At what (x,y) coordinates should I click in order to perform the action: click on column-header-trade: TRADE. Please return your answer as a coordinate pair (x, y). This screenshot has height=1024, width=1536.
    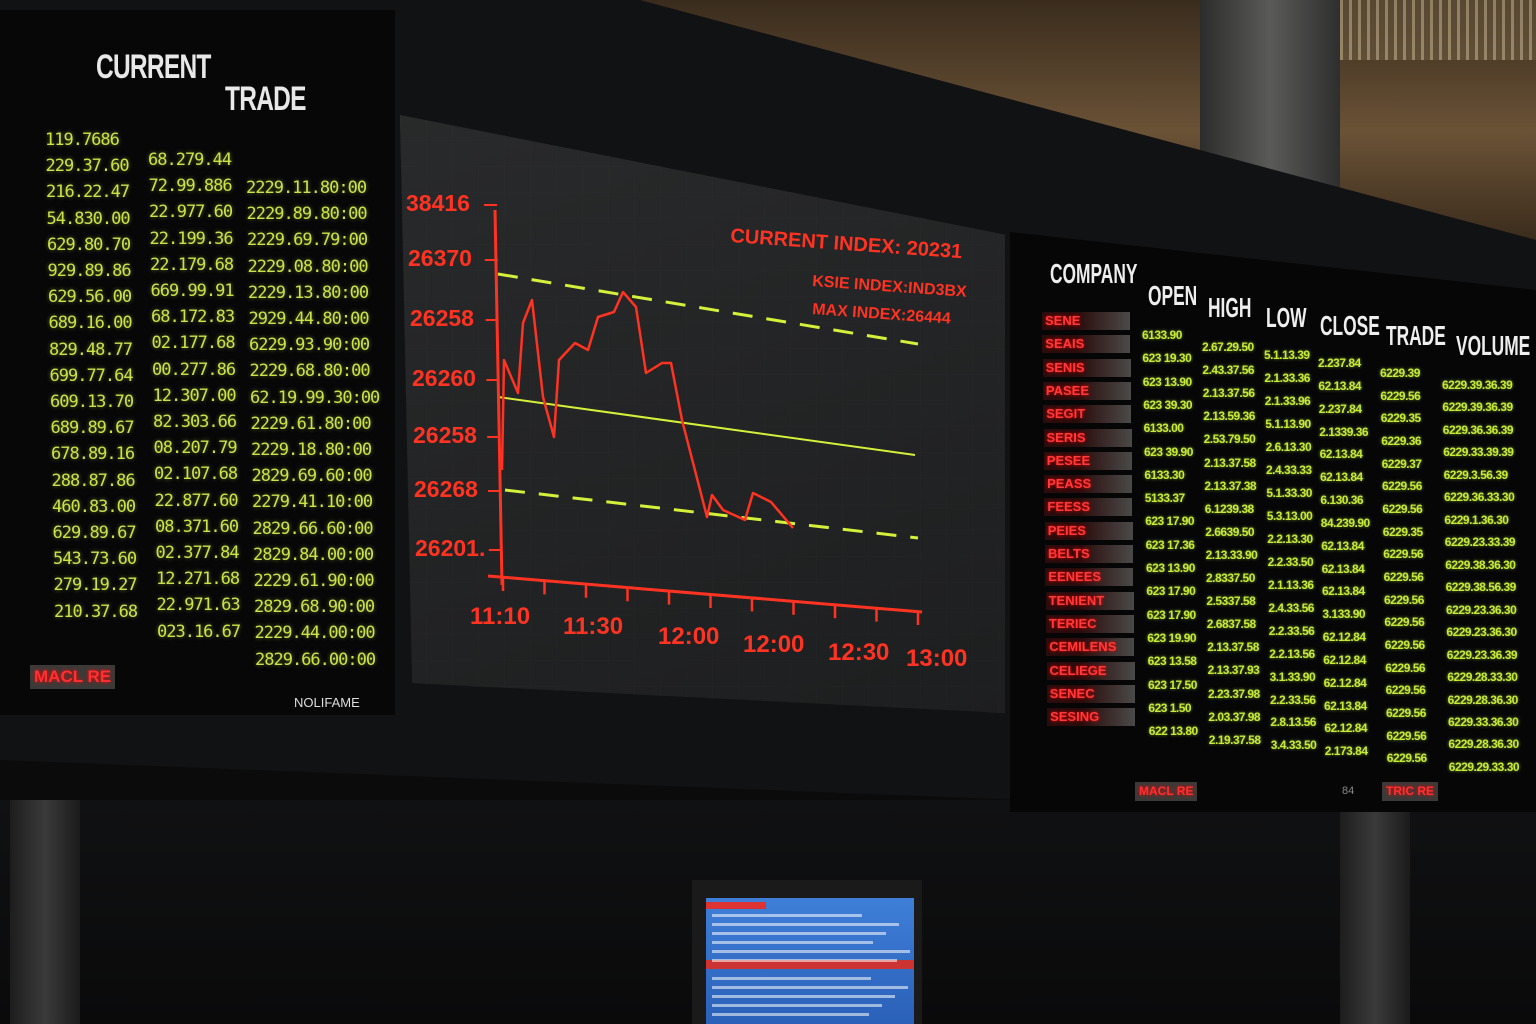
    Looking at the image, I should click on (1416, 335).